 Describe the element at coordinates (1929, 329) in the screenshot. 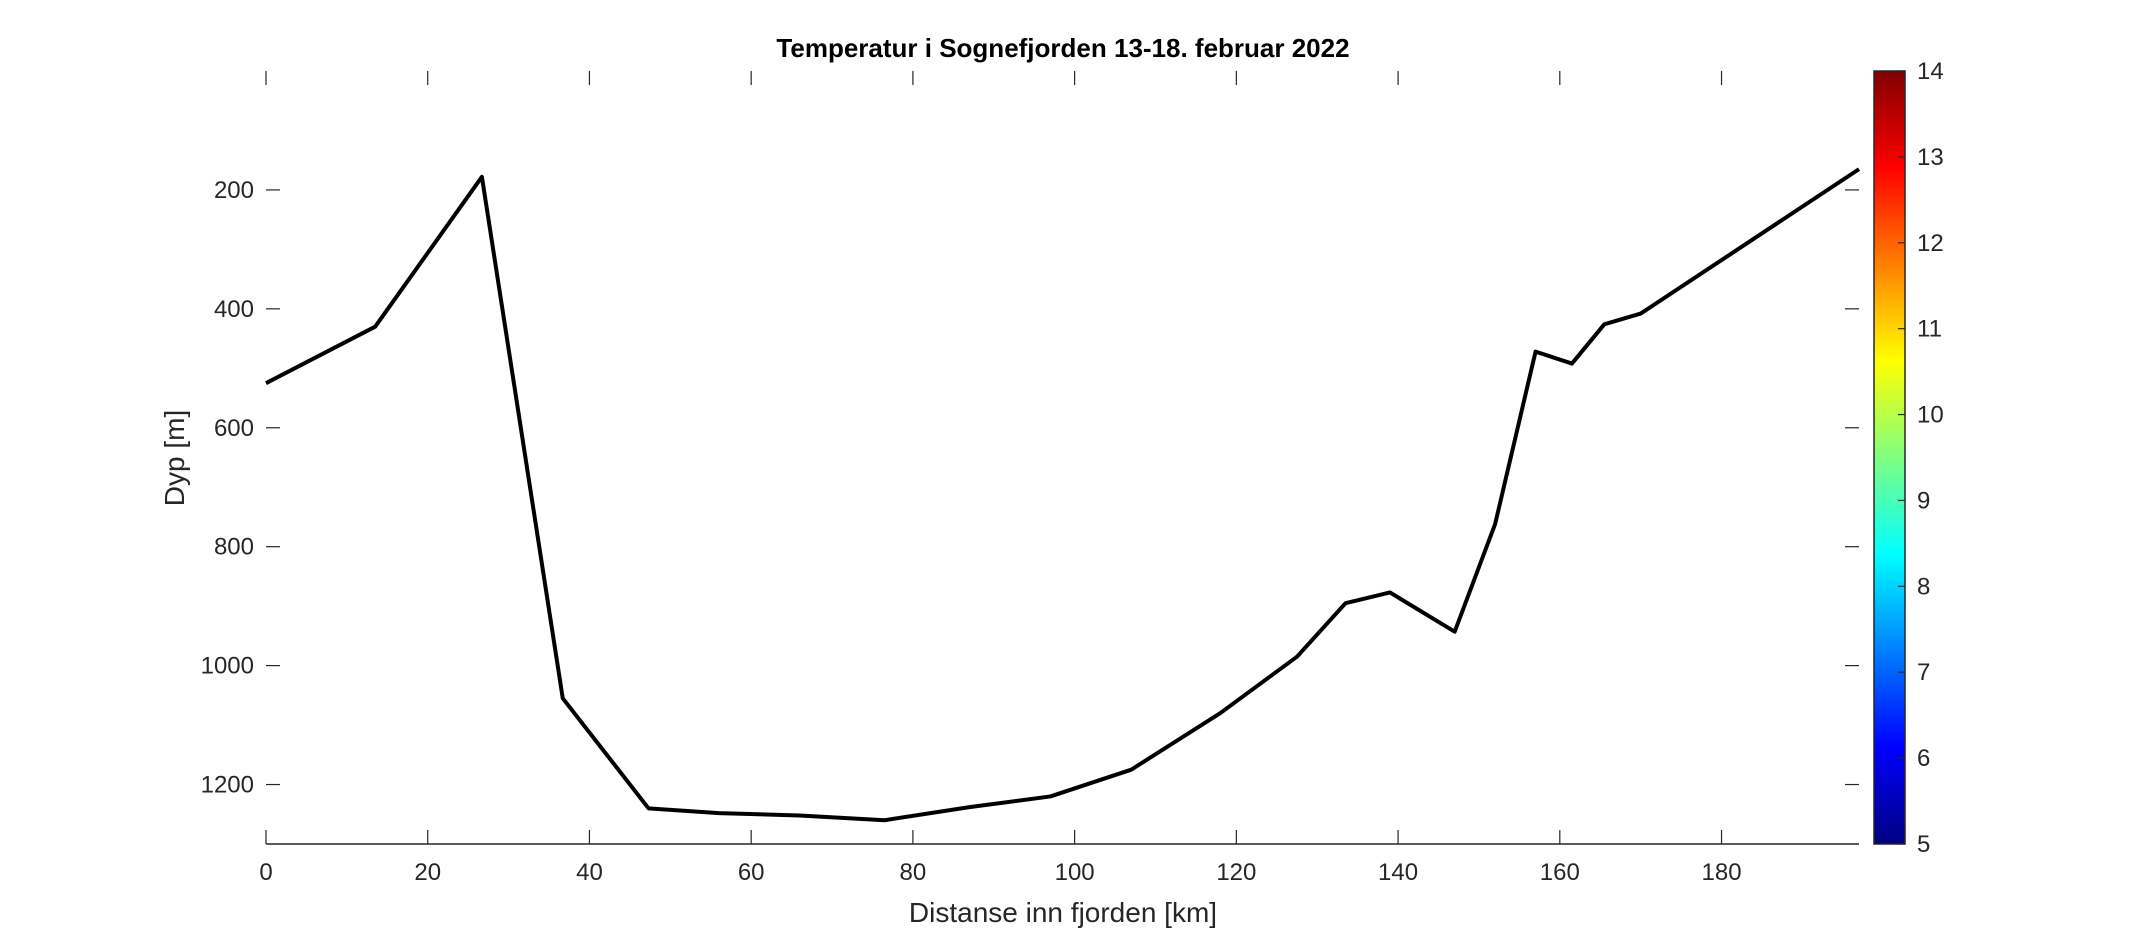

I see `colorbar-tick-label: 11` at that location.